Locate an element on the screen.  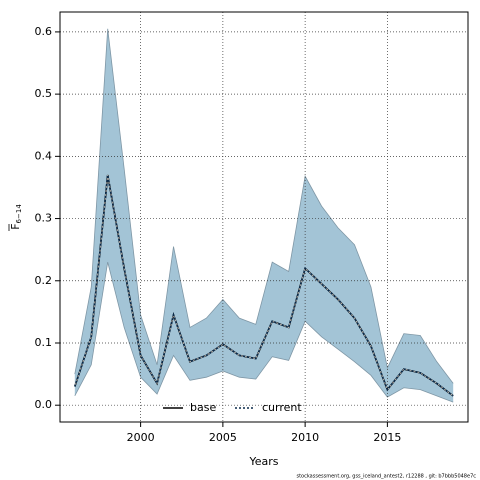
y-tick-label: 0.5 is located at coordinates (44, 93).